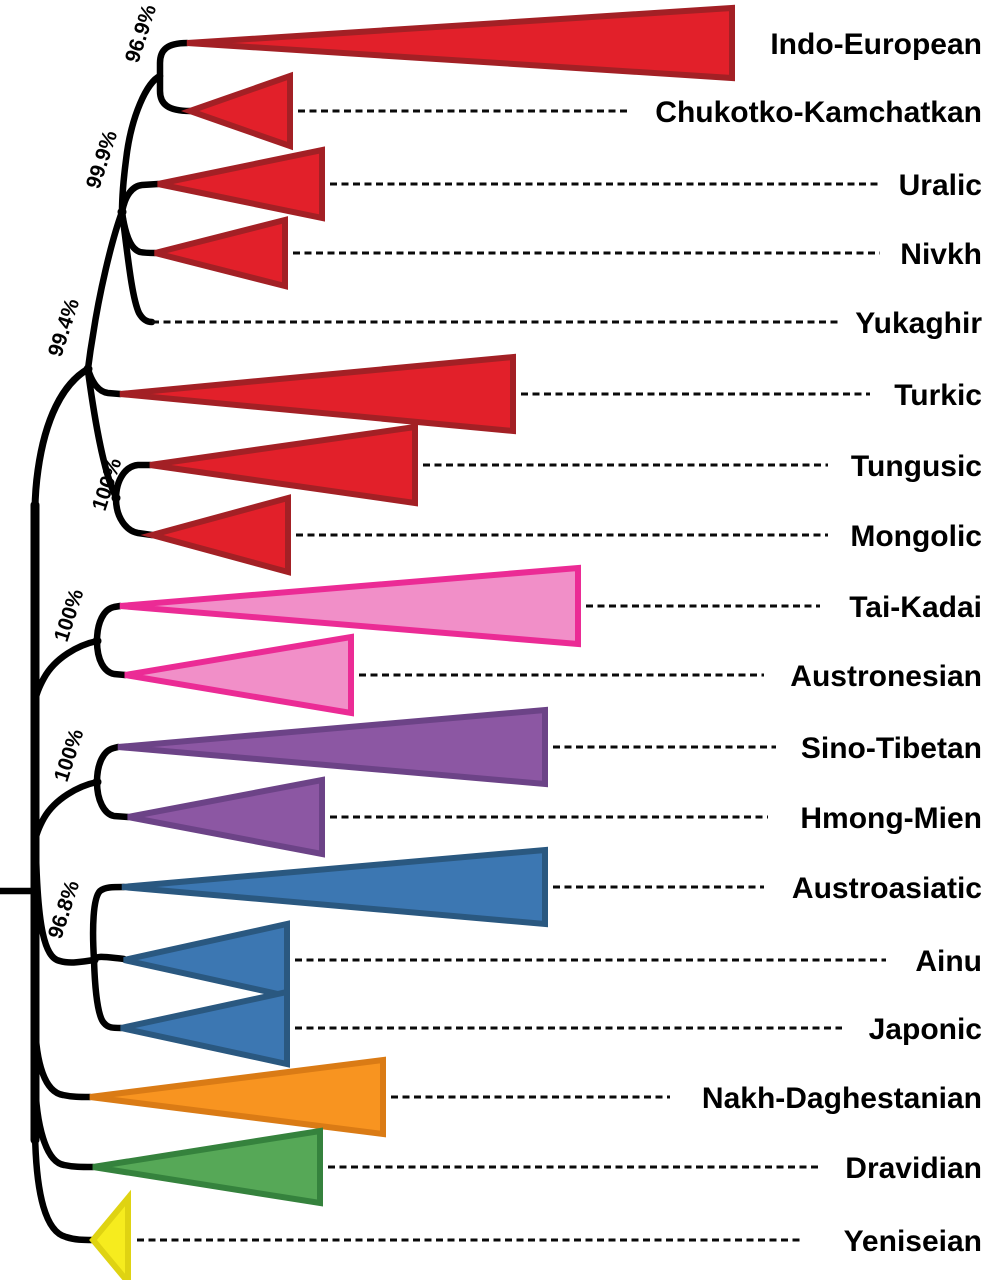 The image size is (984, 1280). What do you see at coordinates (918, 323) in the screenshot?
I see `leaf-label-yukaghir: Yukaghir` at bounding box center [918, 323].